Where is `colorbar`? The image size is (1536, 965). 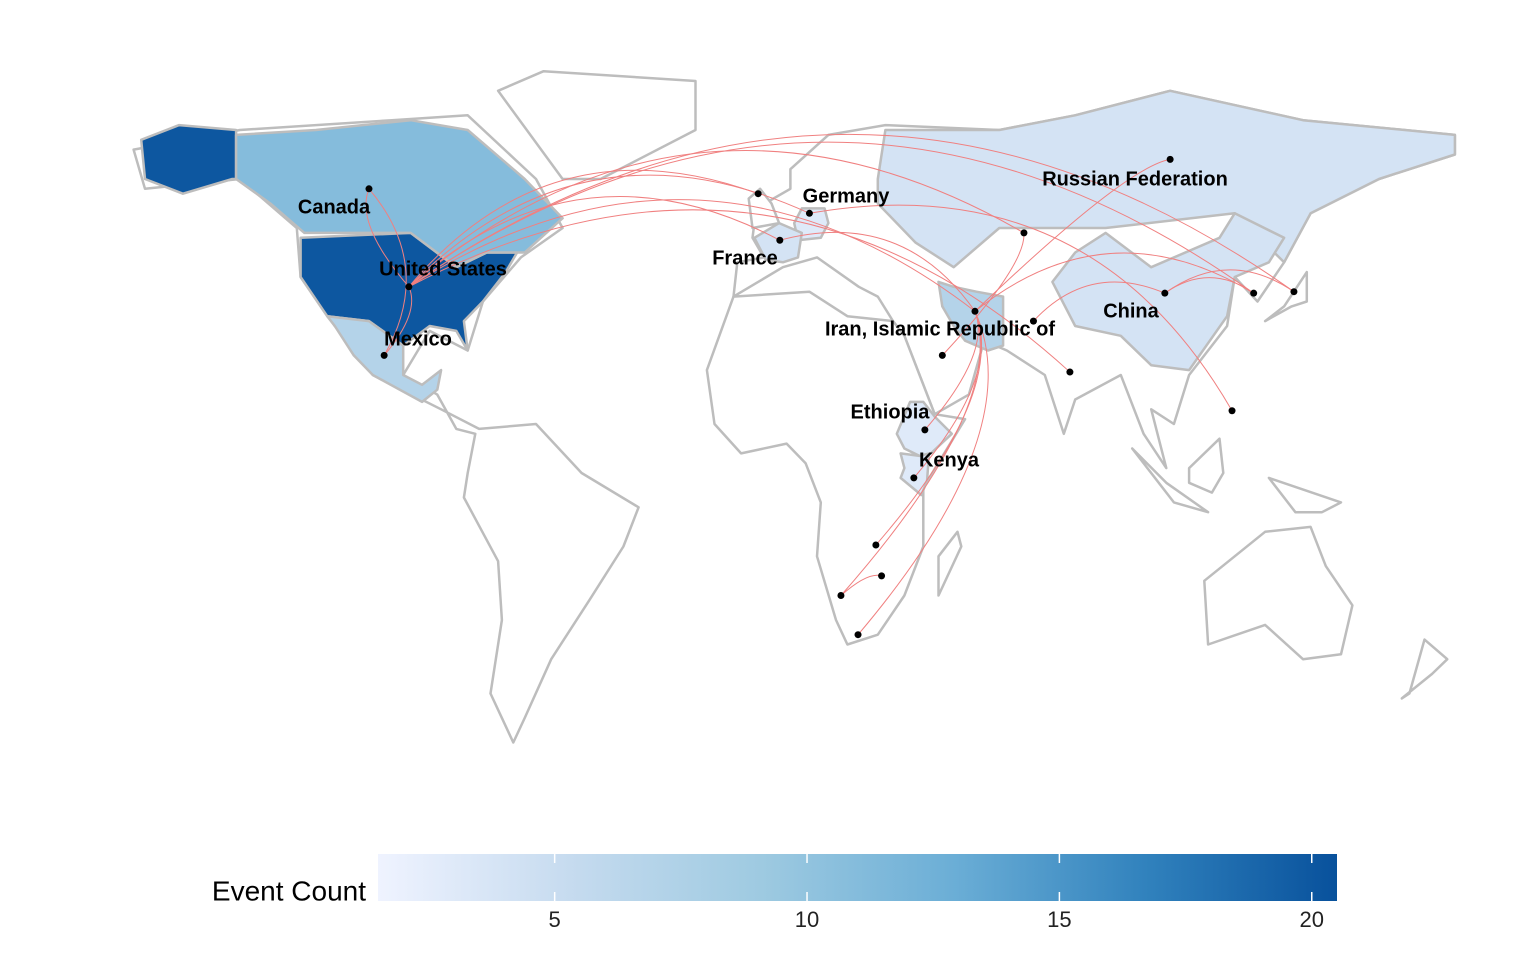
colorbar is located at coordinates (857, 877).